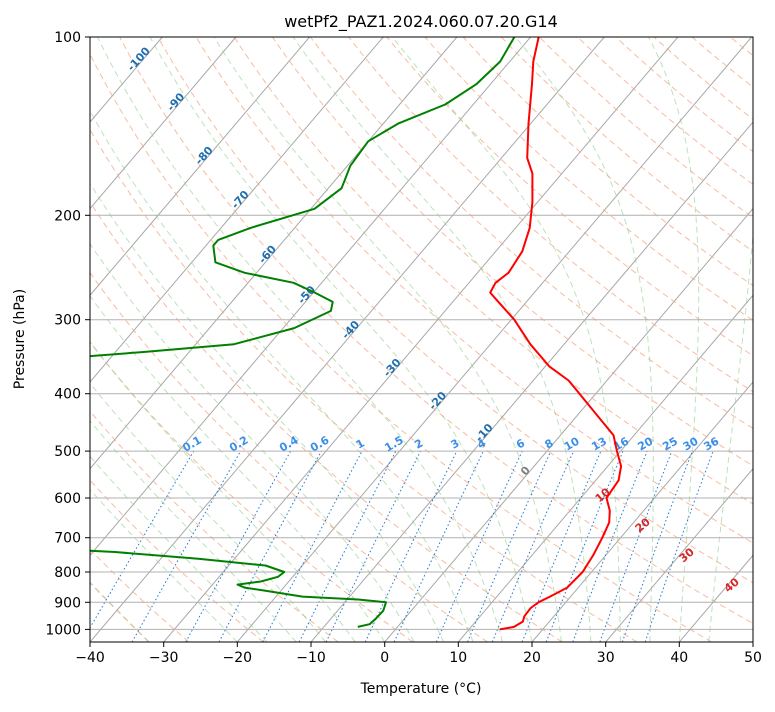 This screenshot has width=775, height=712. Describe the element at coordinates (67, 603) in the screenshot. I see `y-tick-label: 900` at that location.